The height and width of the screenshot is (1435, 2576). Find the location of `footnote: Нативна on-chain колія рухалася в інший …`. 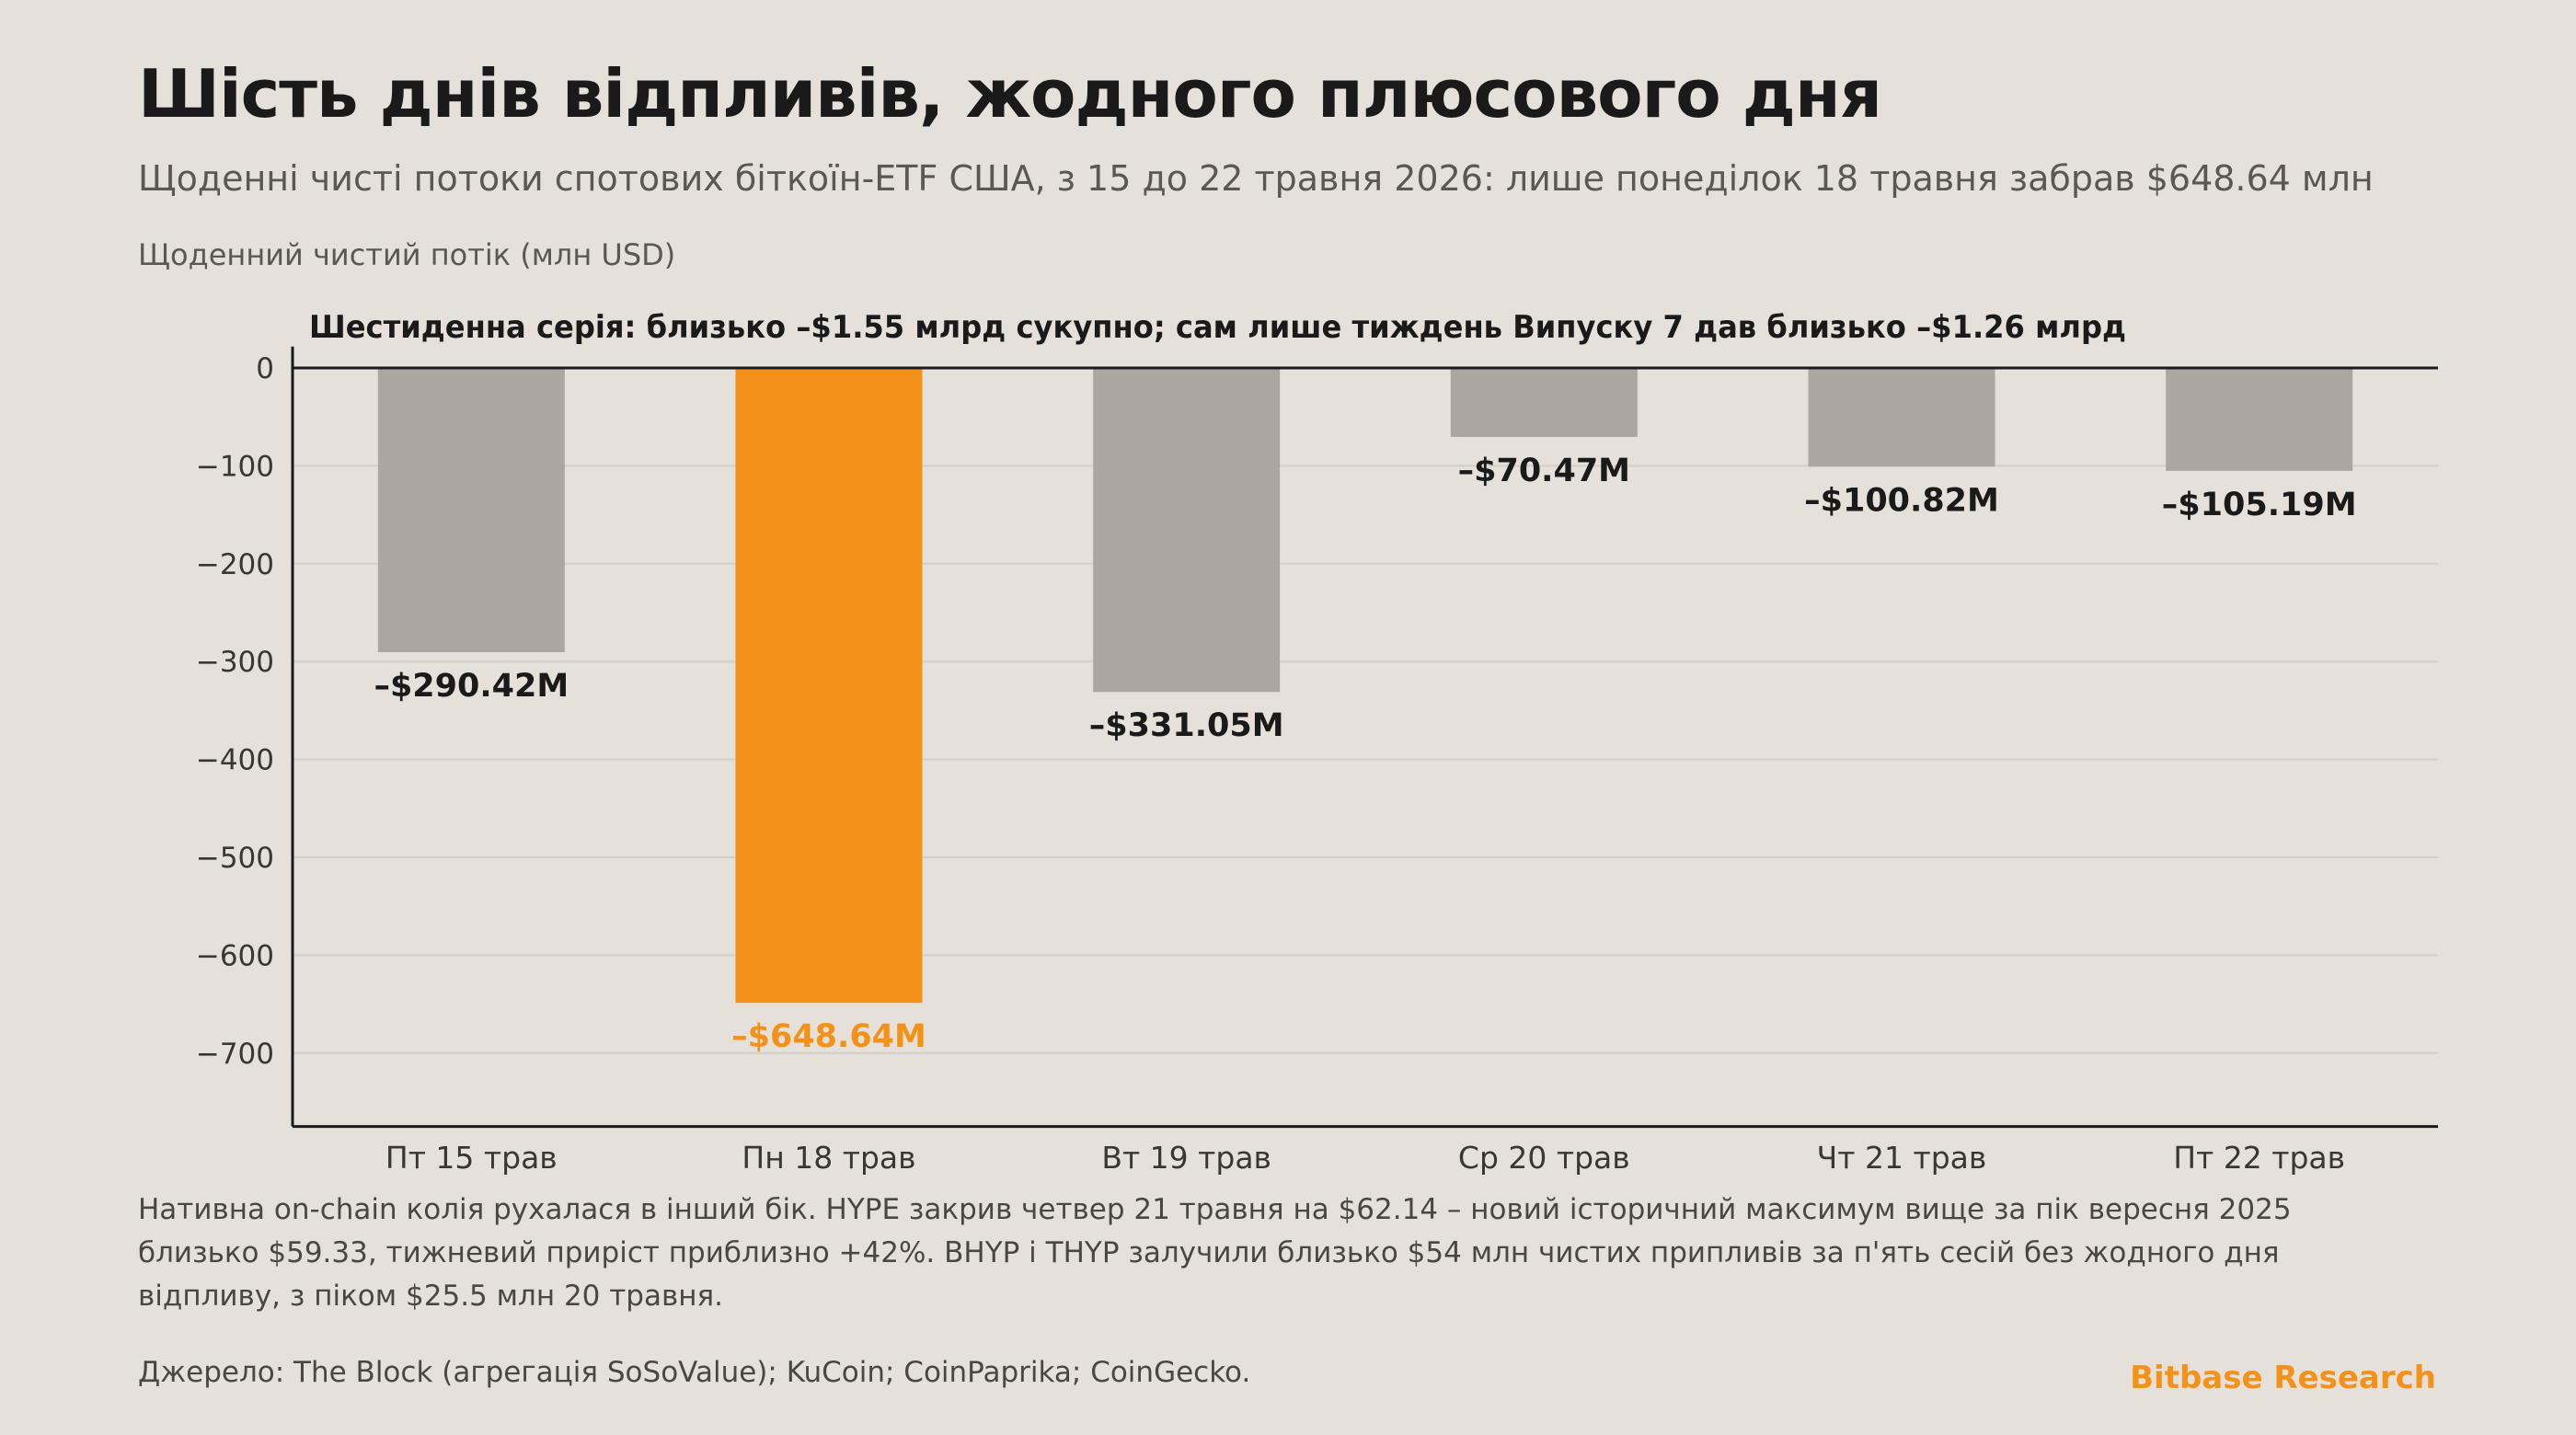

footnote: Нативна on-chain колія рухалася в інший … is located at coordinates (1215, 1253).